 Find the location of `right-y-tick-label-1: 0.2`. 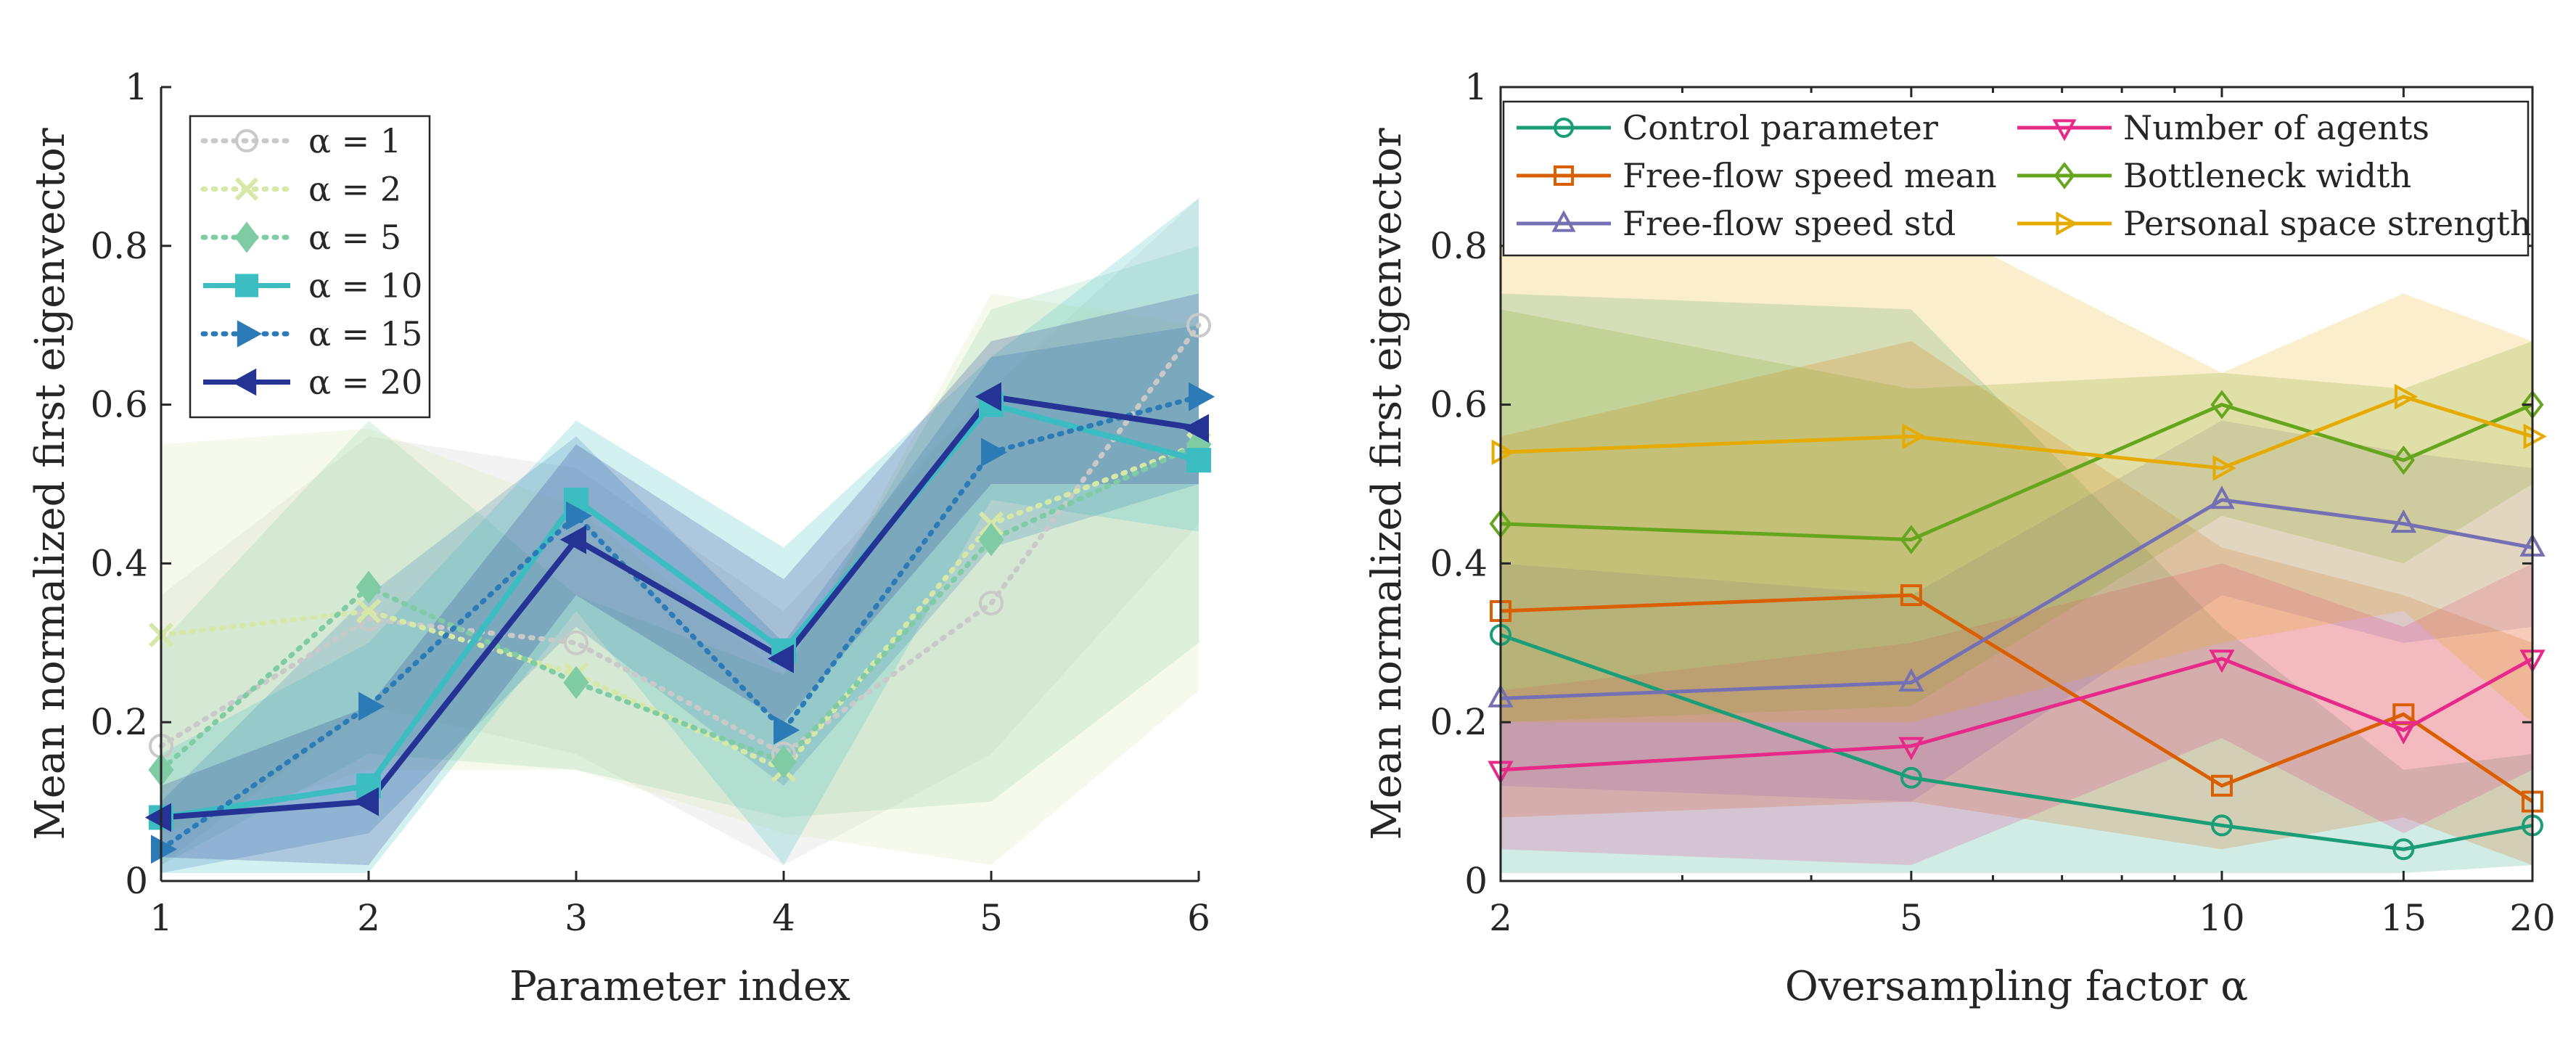

right-y-tick-label-1: 0.2 is located at coordinates (1458, 722).